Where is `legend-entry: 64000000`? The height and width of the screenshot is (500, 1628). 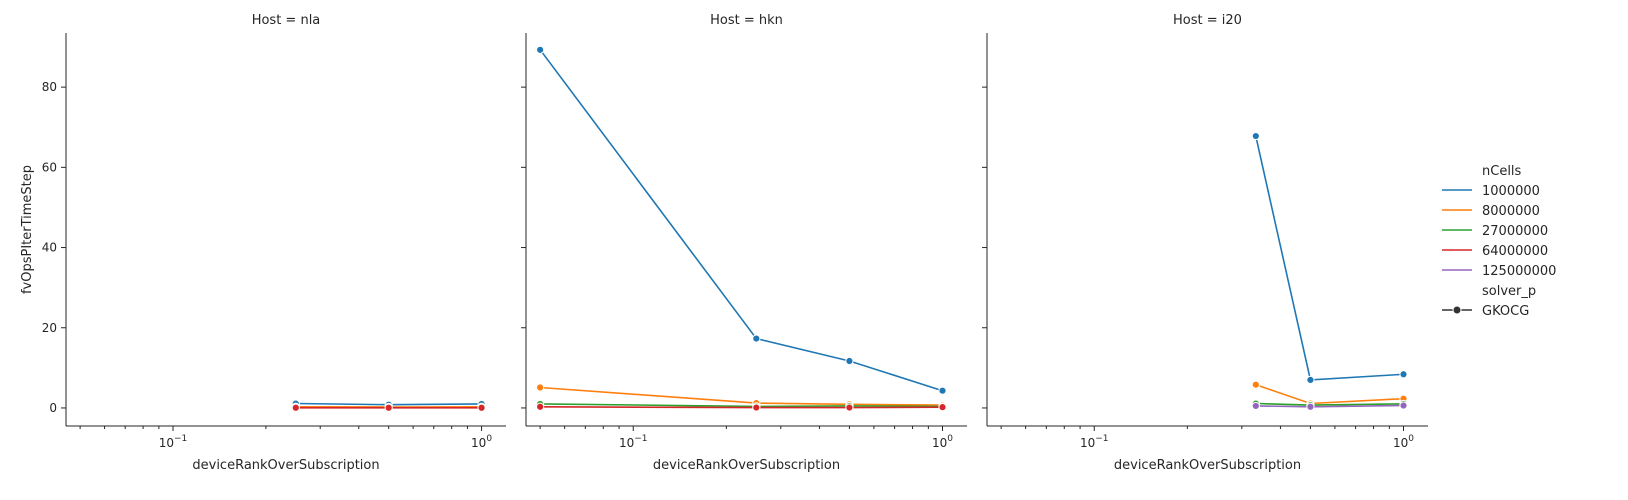
legend-entry: 64000000 is located at coordinates (1495, 251).